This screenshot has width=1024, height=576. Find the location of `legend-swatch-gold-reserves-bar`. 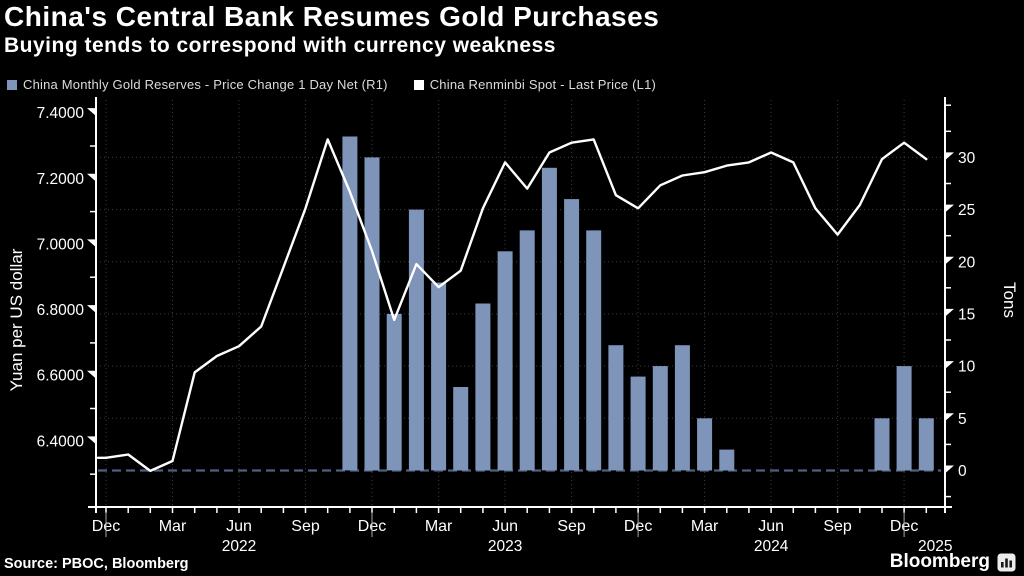

legend-swatch-gold-reserves-bar is located at coordinates (12, 84).